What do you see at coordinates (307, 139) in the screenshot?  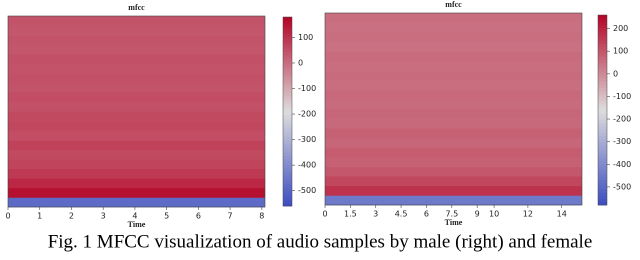 I see `colorbar-tick-label: -300` at bounding box center [307, 139].